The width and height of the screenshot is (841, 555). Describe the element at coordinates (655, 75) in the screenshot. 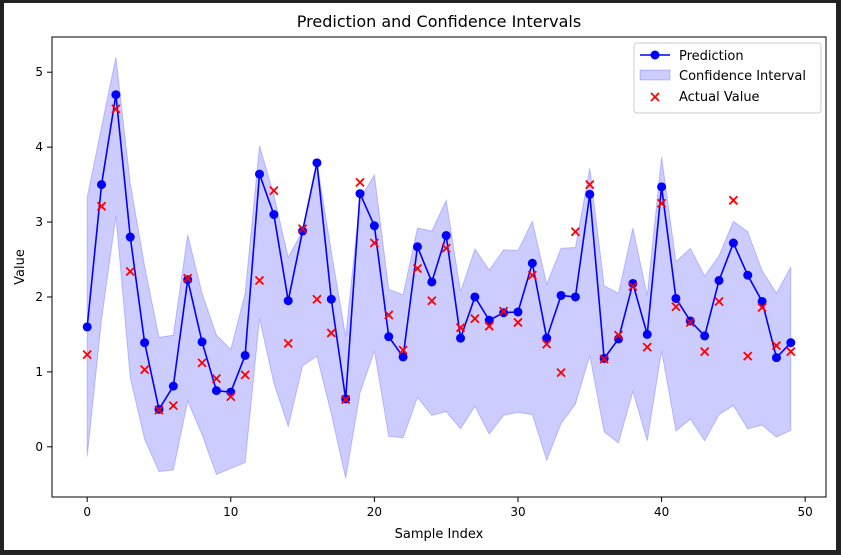

I see `legend-swatch-confidence-interval` at that location.